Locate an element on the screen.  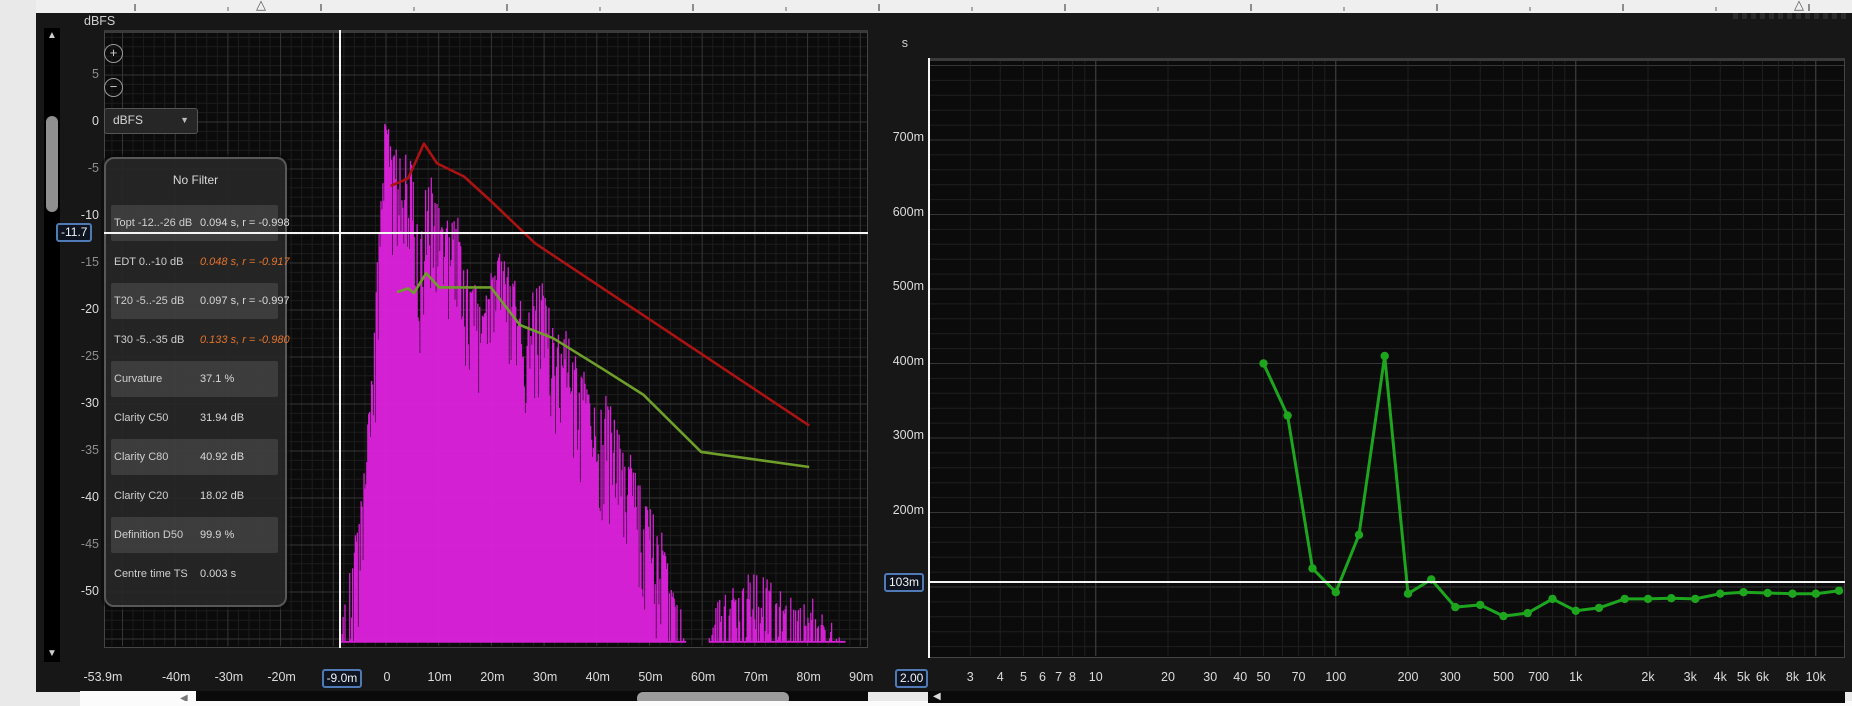
right-crosshair-horizontal is located at coordinates (1386, 582).